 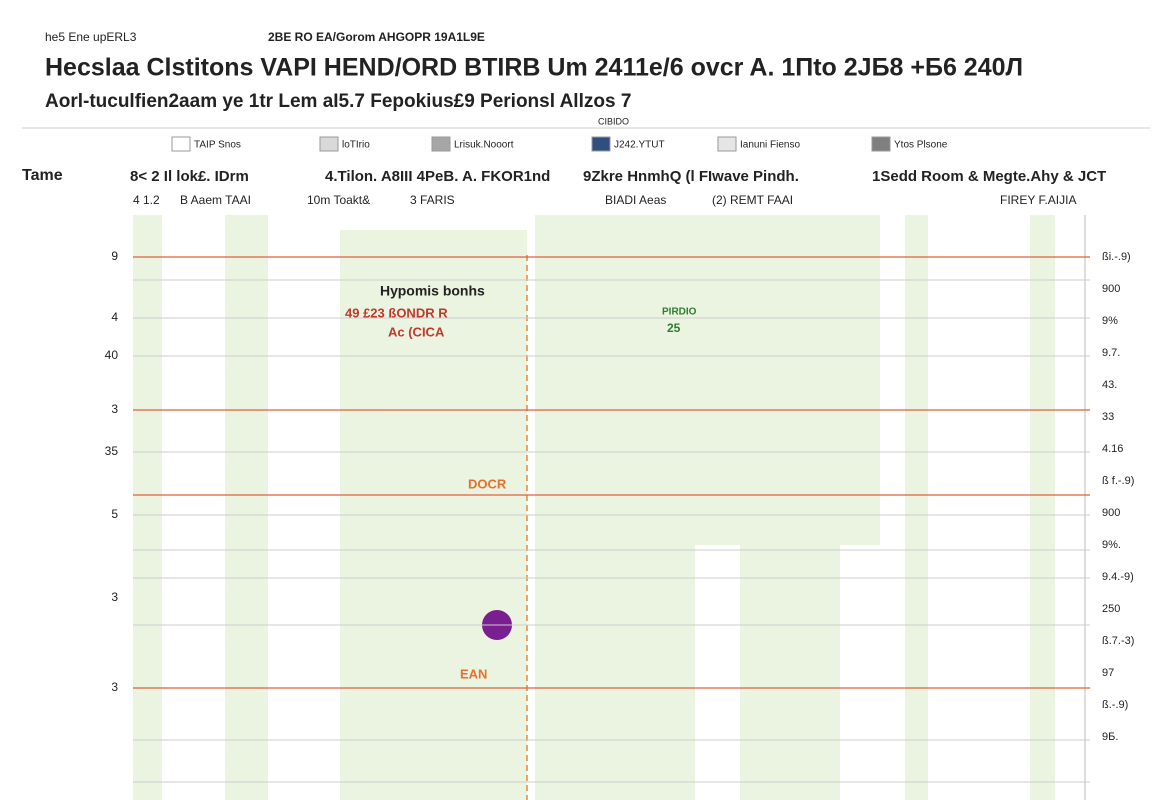 I want to click on legend-label: loTIrio, so click(x=356, y=145).